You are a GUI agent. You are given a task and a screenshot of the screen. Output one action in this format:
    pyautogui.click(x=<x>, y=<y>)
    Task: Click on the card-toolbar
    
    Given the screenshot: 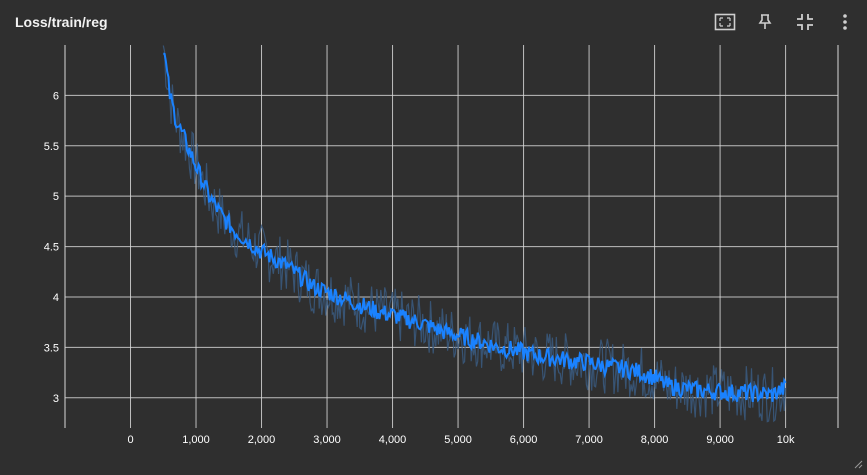 What is the action you would take?
    pyautogui.click(x=777, y=22)
    